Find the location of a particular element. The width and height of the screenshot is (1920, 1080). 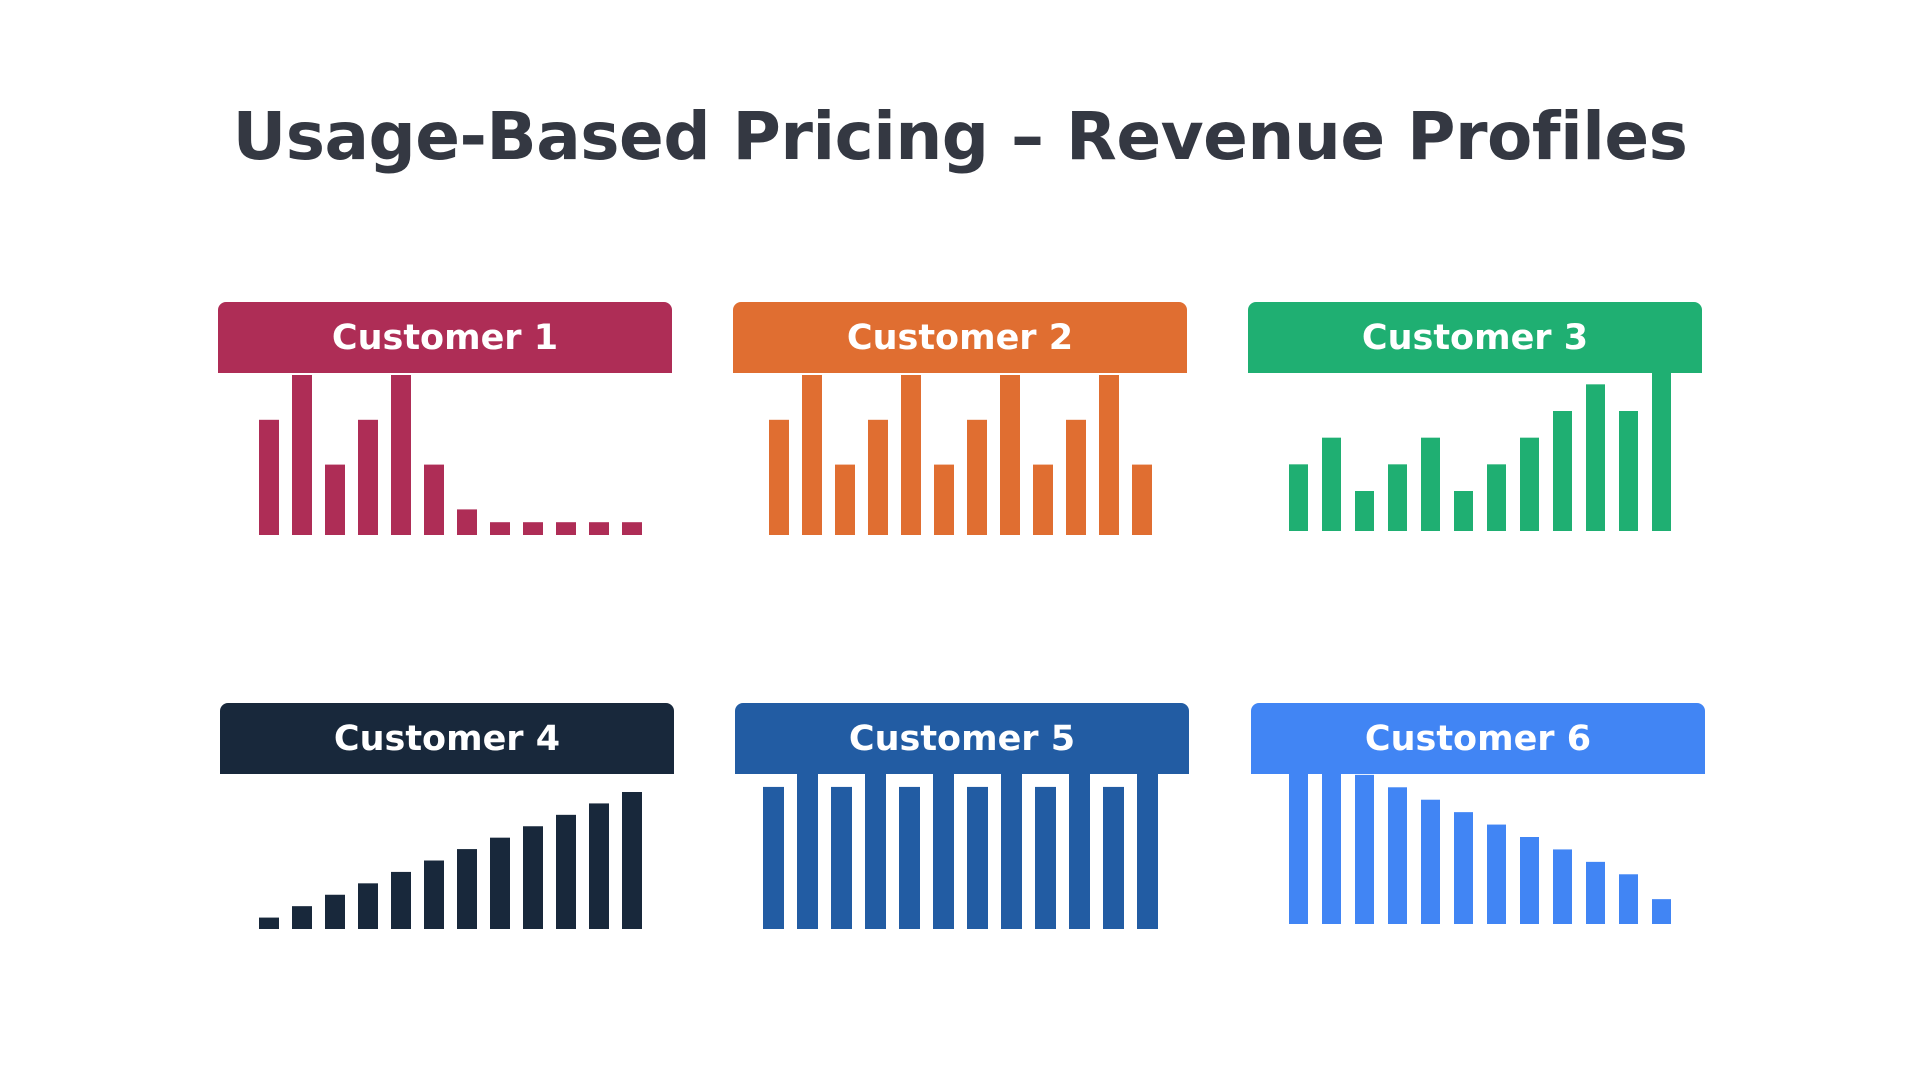

customer-1-label: Customer 1 is located at coordinates (445, 337).